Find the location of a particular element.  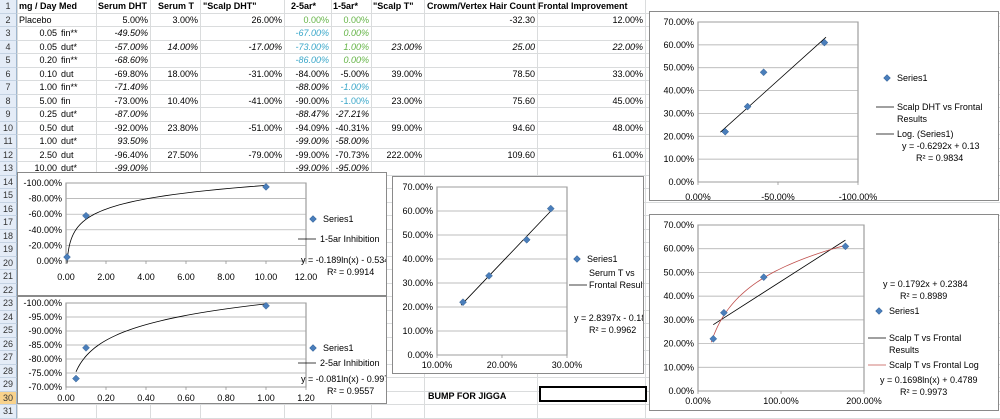

cell-dose: 0.10 is located at coordinates (48, 73).